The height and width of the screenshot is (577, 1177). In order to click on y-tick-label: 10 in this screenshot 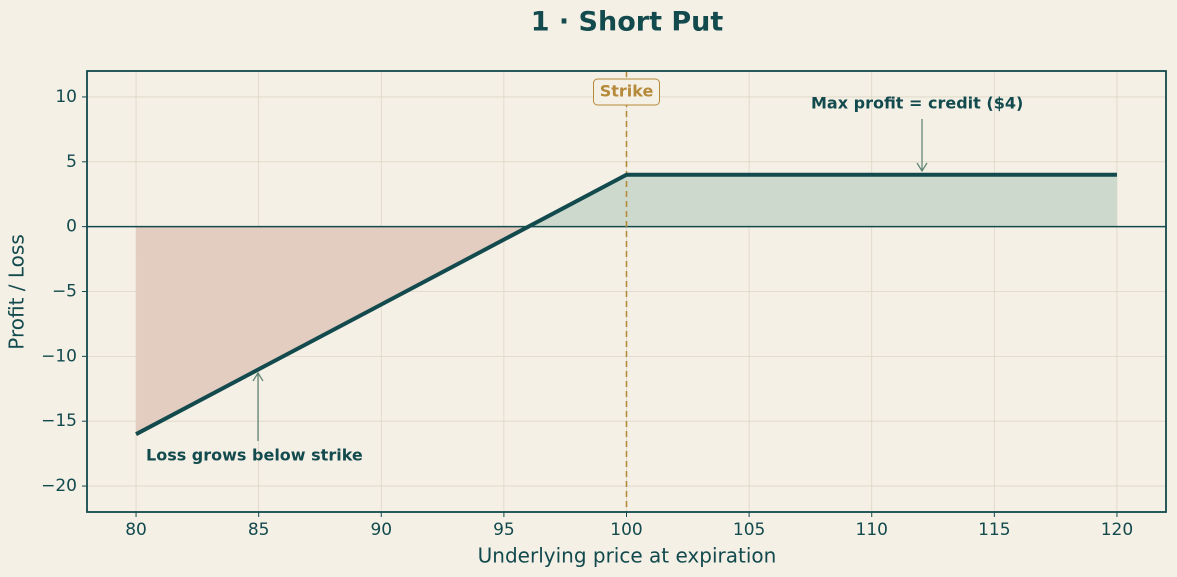, I will do `click(66, 97)`.